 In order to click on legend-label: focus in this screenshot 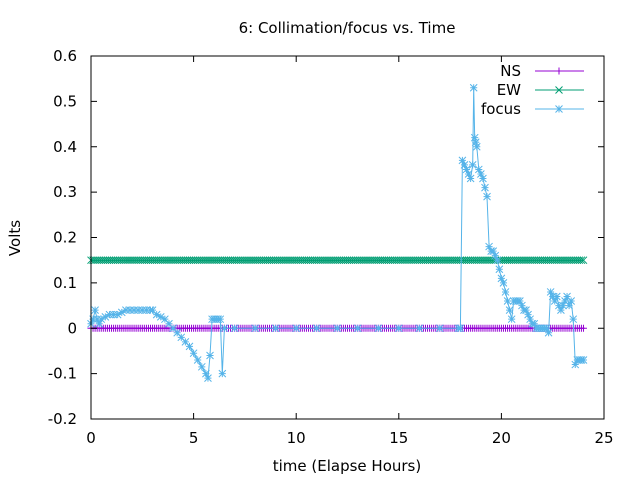, I will do `click(501, 109)`.